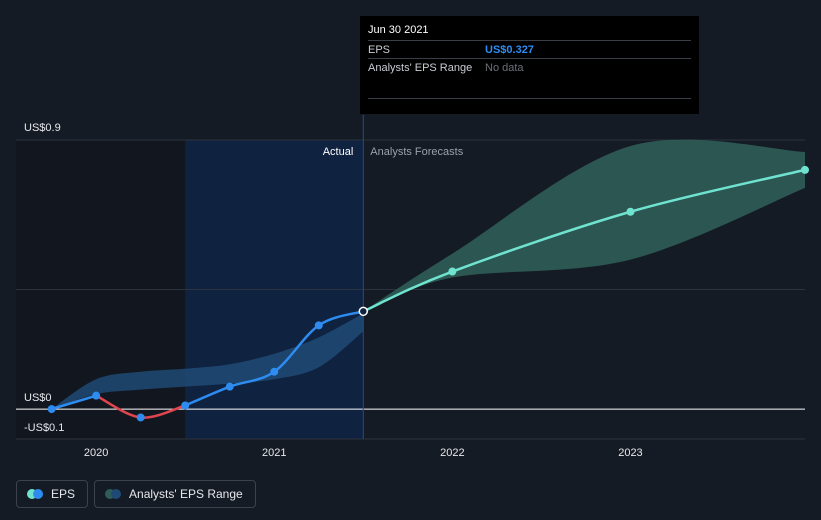 The height and width of the screenshot is (520, 821). Describe the element at coordinates (416, 152) in the screenshot. I see `forecast-label: Analysts Forecasts` at that location.